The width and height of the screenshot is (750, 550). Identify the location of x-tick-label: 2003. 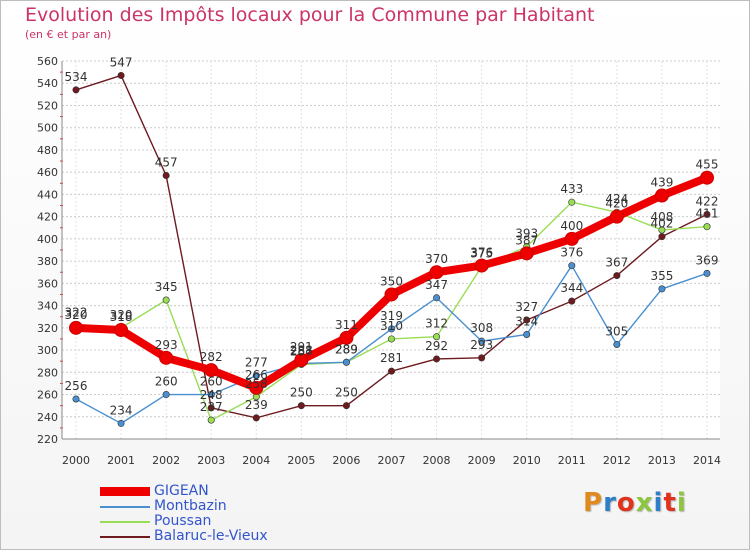
(211, 460).